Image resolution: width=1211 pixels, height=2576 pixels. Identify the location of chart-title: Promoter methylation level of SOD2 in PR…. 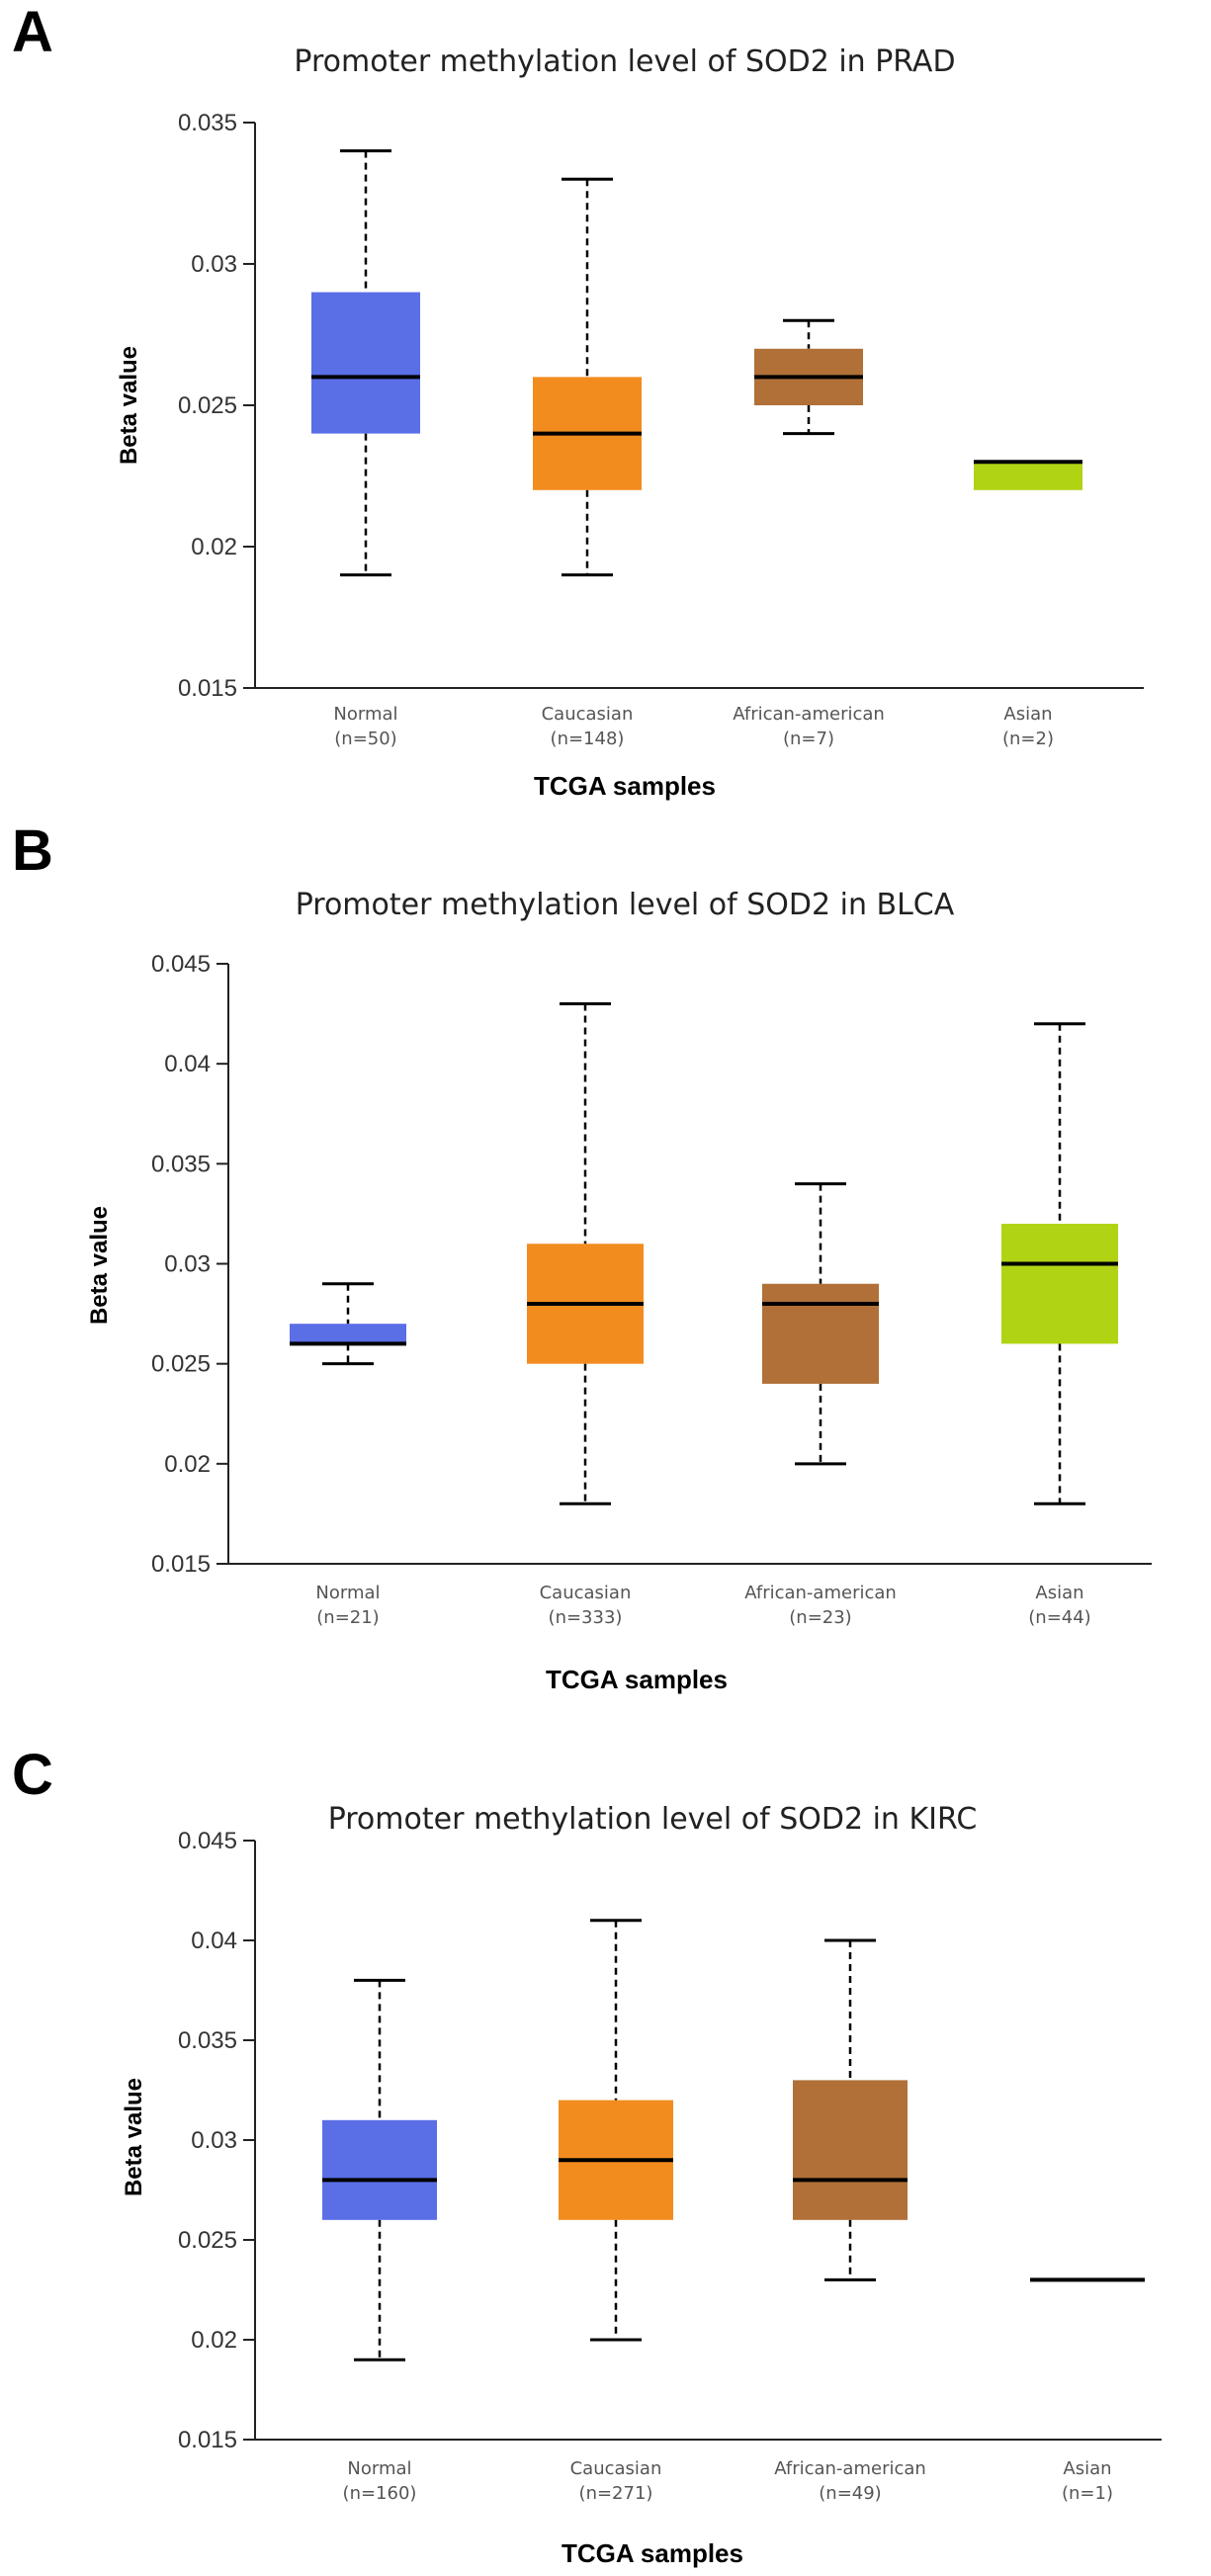
(624, 61).